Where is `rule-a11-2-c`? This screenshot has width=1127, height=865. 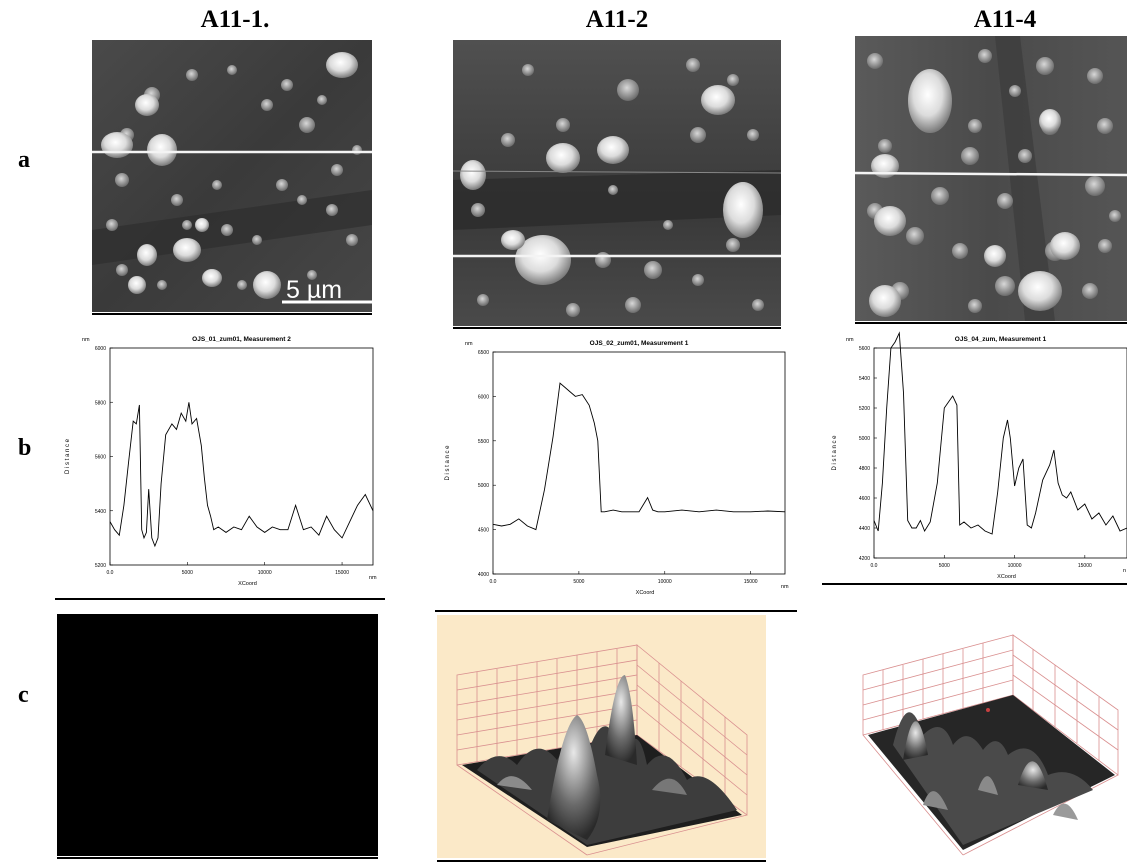 rule-a11-2-c is located at coordinates (601, 861).